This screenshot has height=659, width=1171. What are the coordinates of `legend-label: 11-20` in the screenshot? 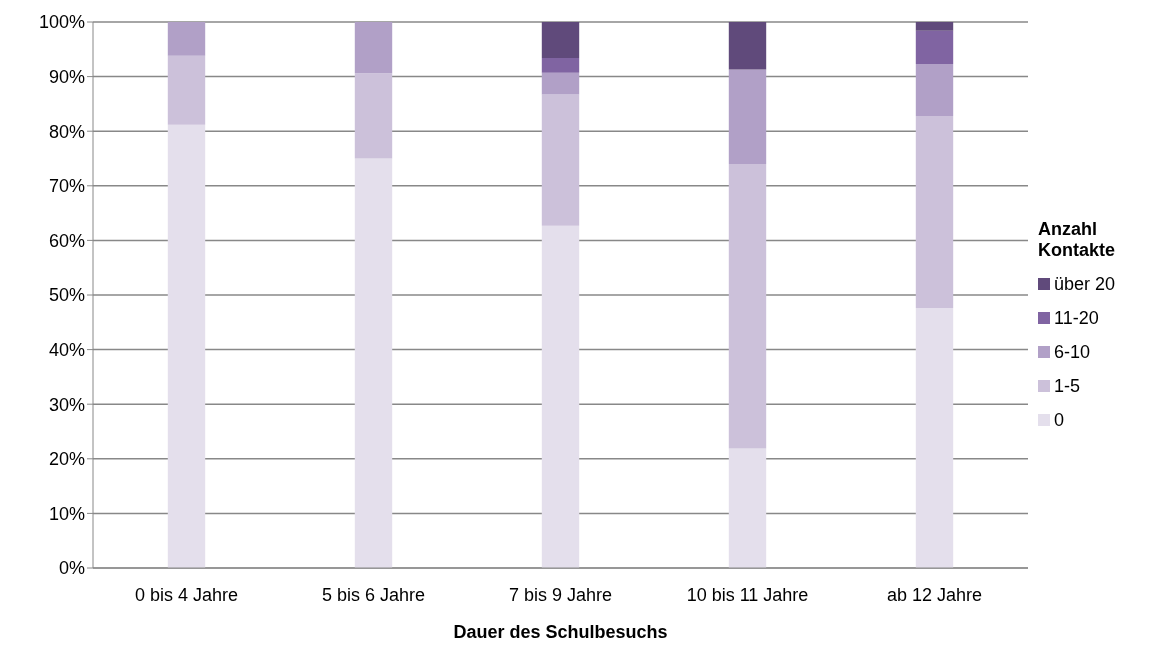 It's located at (1076, 318).